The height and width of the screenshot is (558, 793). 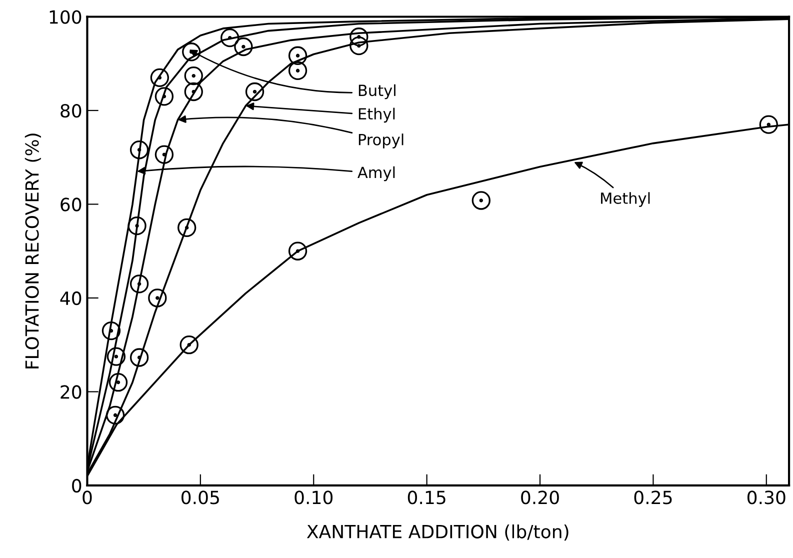 I want to click on annotation: Methyl, so click(x=625, y=199).